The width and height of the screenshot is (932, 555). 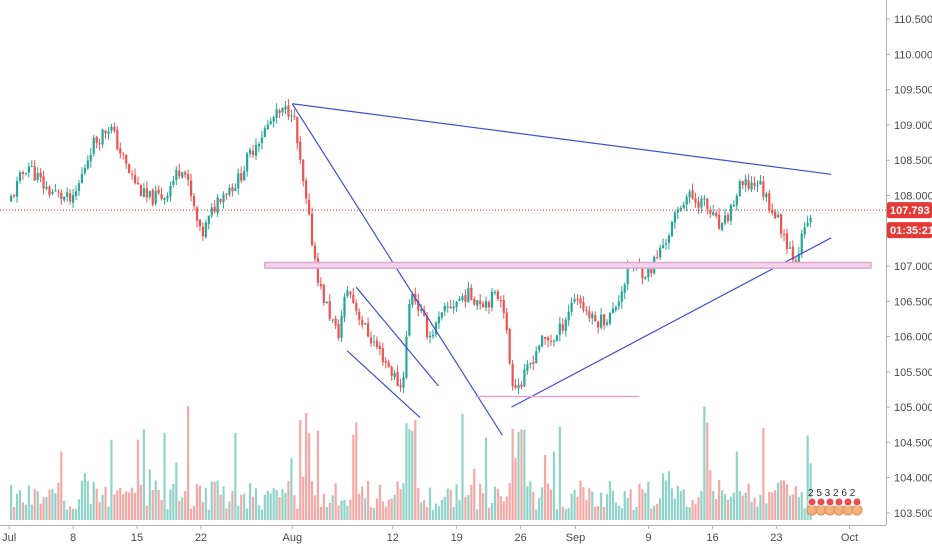 What do you see at coordinates (568, 265) in the screenshot?
I see `support-zone` at bounding box center [568, 265].